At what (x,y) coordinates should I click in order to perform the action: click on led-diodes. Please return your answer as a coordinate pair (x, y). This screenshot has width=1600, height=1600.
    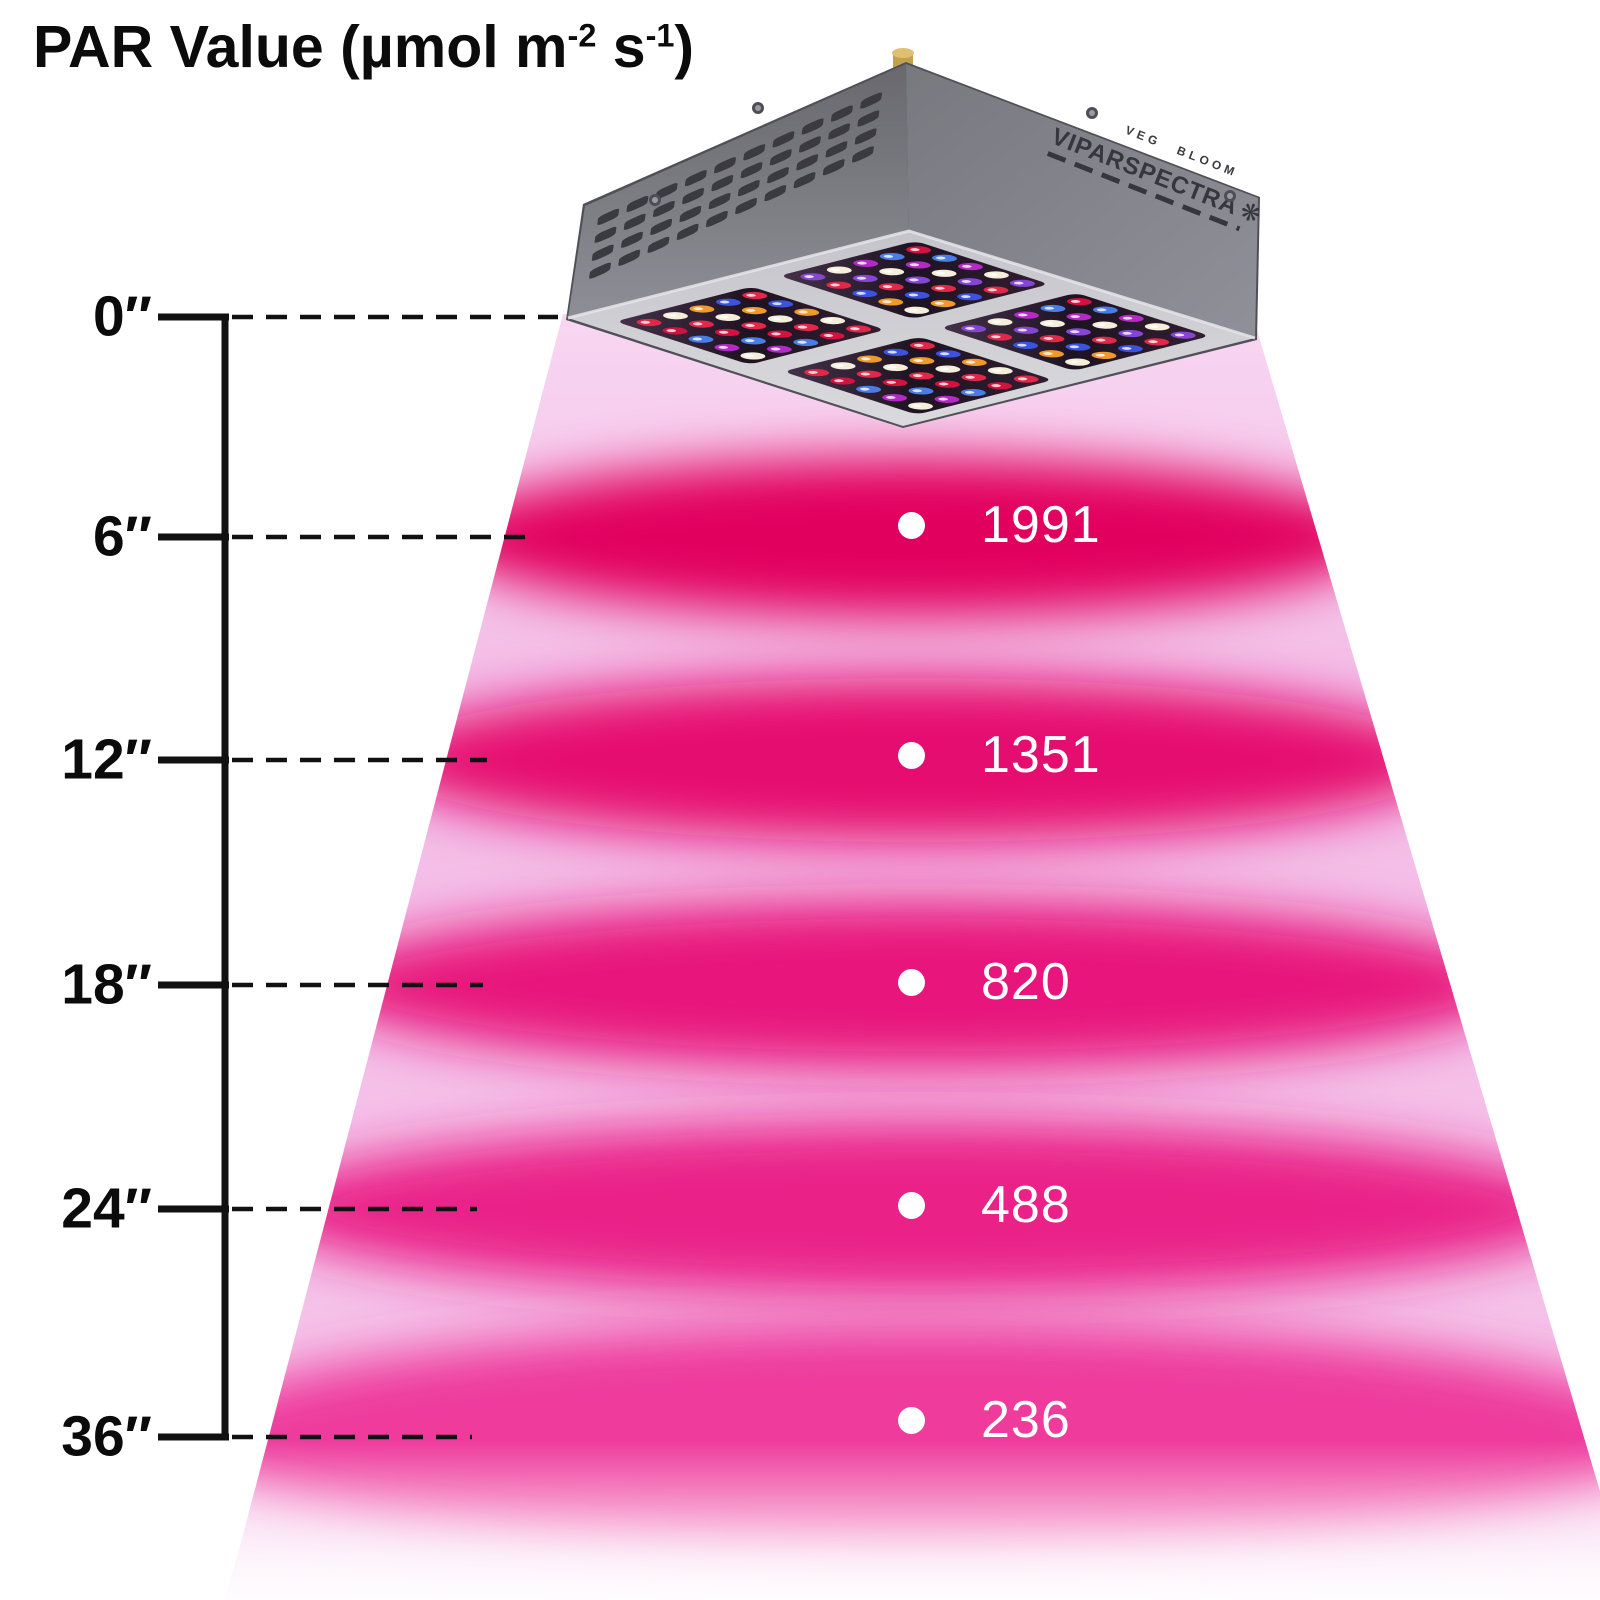
    Looking at the image, I should click on (916, 328).